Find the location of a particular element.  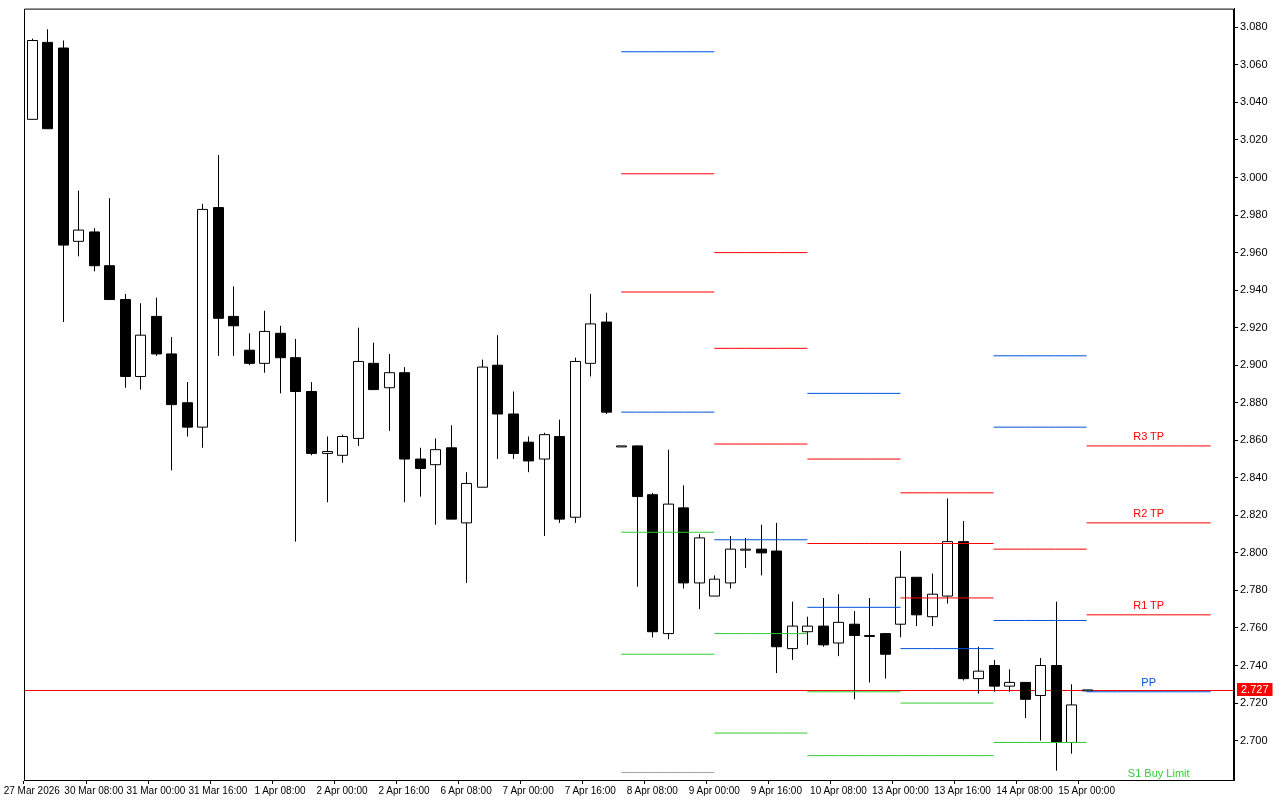

series-label: R3 TP is located at coordinates (1149, 436).